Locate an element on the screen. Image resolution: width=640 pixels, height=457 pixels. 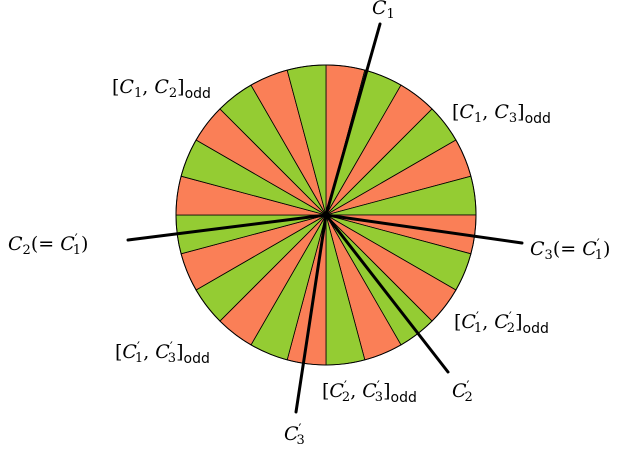
line-c2p is located at coordinates (387, 293).